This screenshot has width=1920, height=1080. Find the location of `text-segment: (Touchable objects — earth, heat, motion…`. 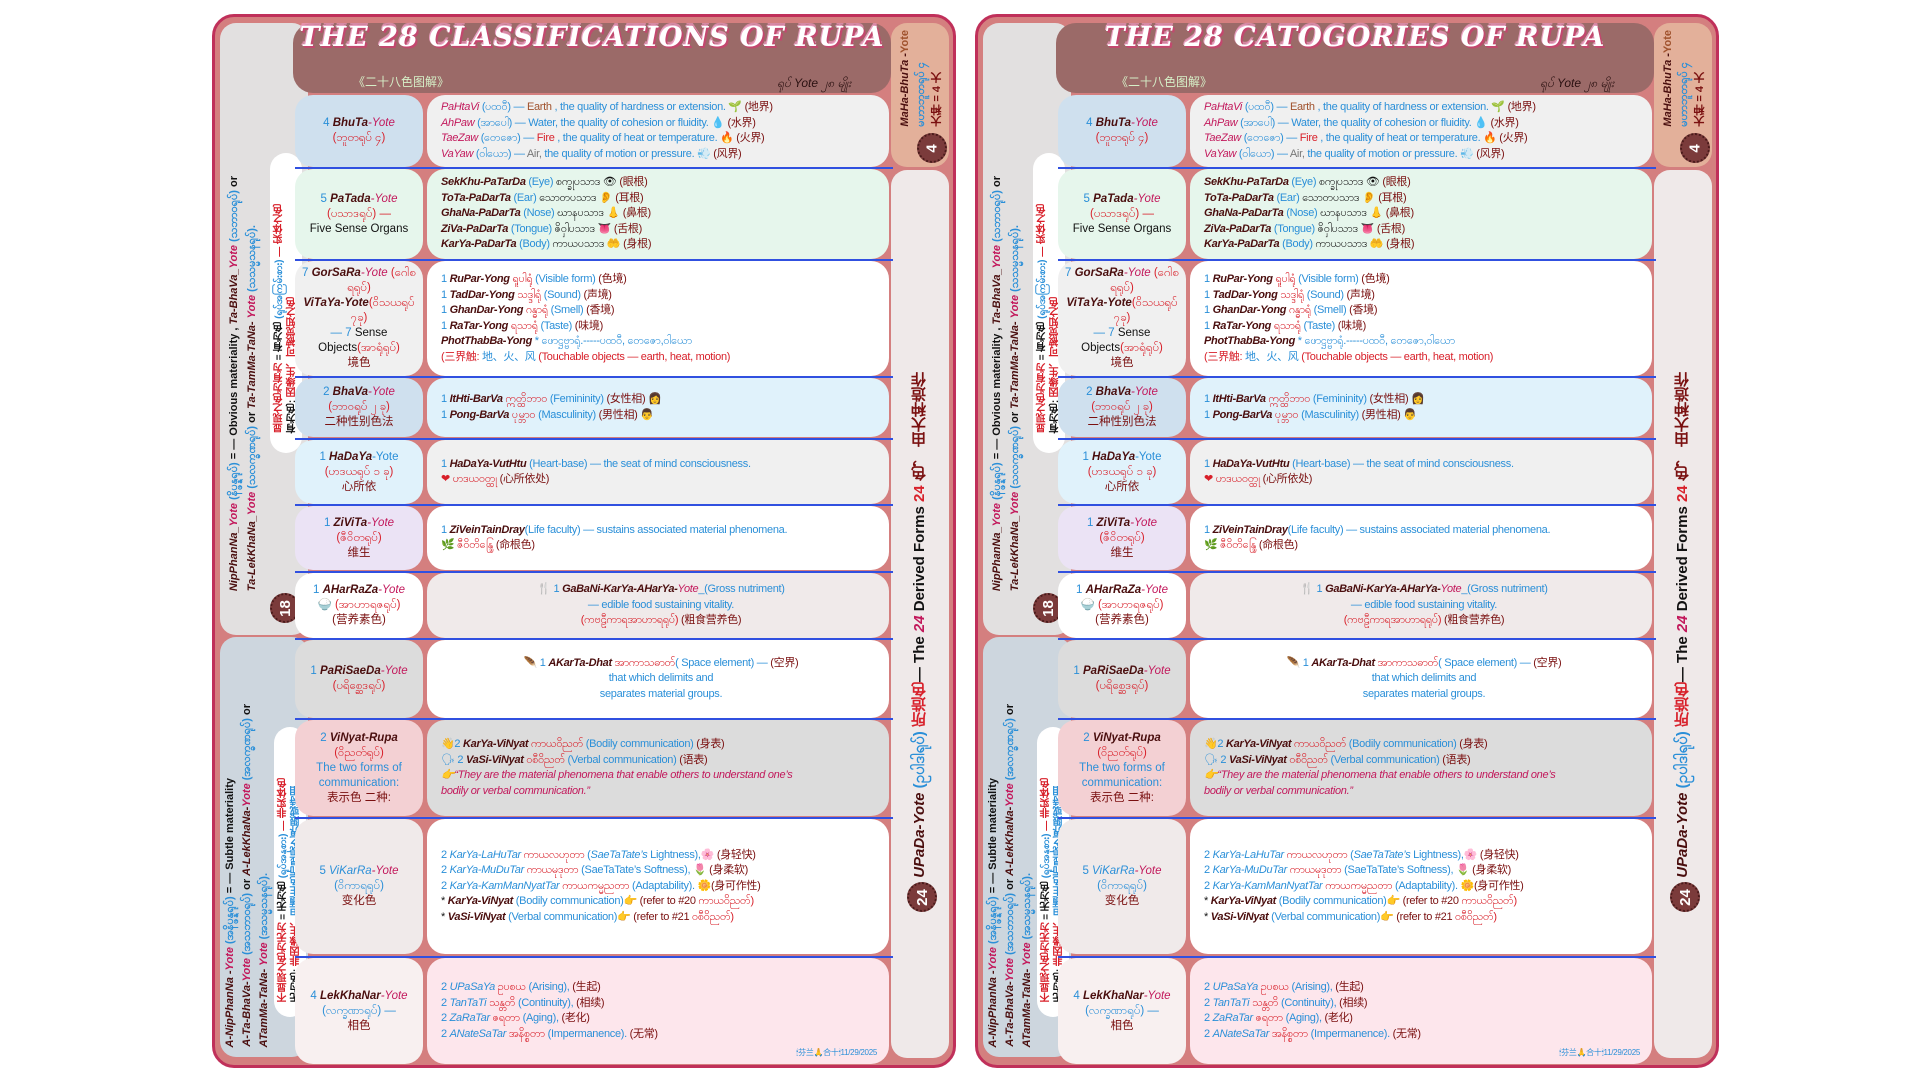

text-segment: (Touchable objects — earth, heat, motion… is located at coordinates (1396, 356).